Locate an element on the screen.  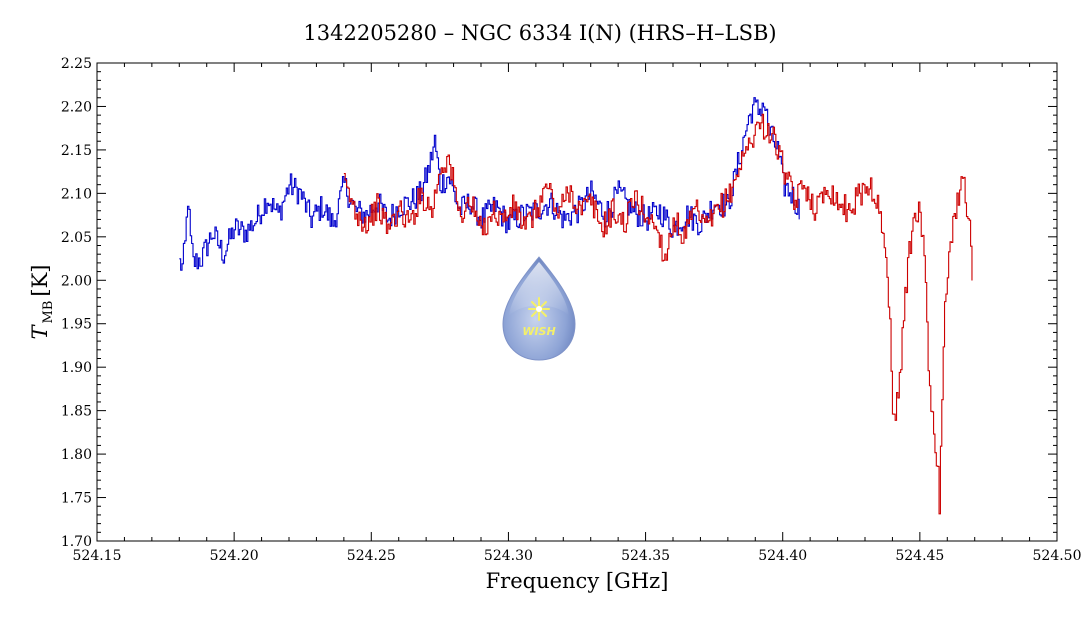
x-tick-label: 524.25 is located at coordinates (371, 556).